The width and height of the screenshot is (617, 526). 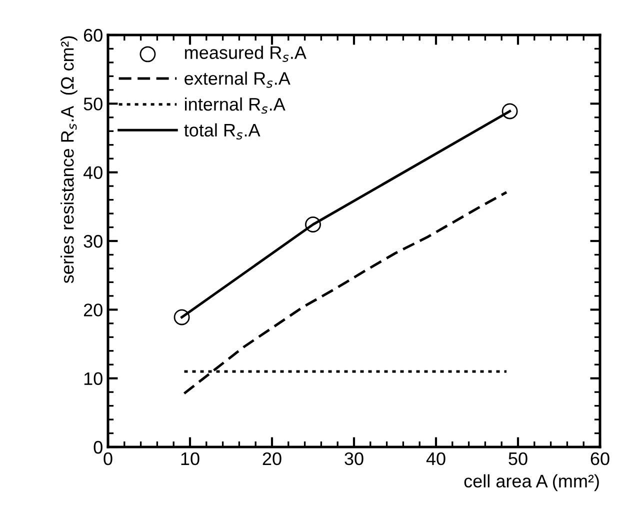 I want to click on legend-label: total R$_{s}$.A, so click(x=222, y=131).